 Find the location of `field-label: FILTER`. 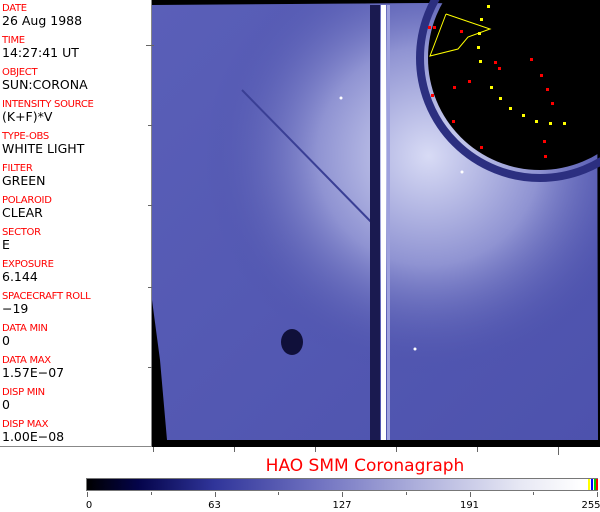

field-label: FILTER is located at coordinates (17, 168).